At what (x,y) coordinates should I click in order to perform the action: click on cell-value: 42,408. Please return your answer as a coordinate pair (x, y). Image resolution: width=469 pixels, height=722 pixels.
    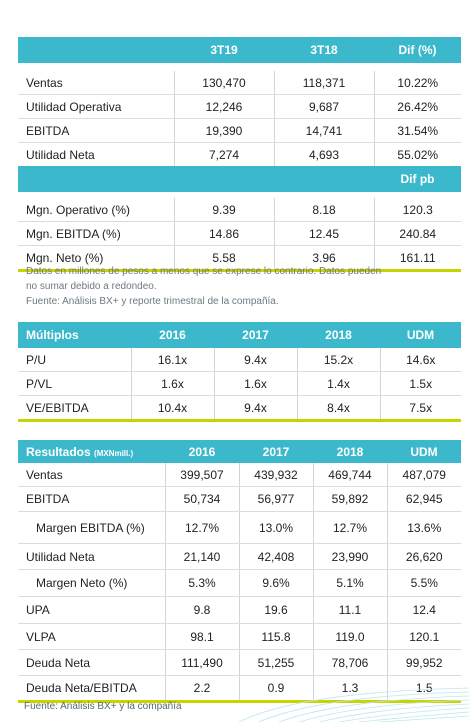
    Looking at the image, I should click on (275, 556).